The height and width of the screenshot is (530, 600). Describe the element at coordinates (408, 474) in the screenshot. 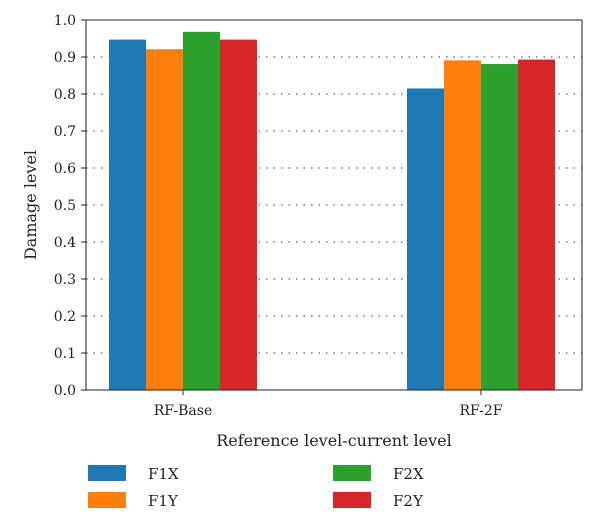

I see `legend-label-f2x: F2X` at that location.